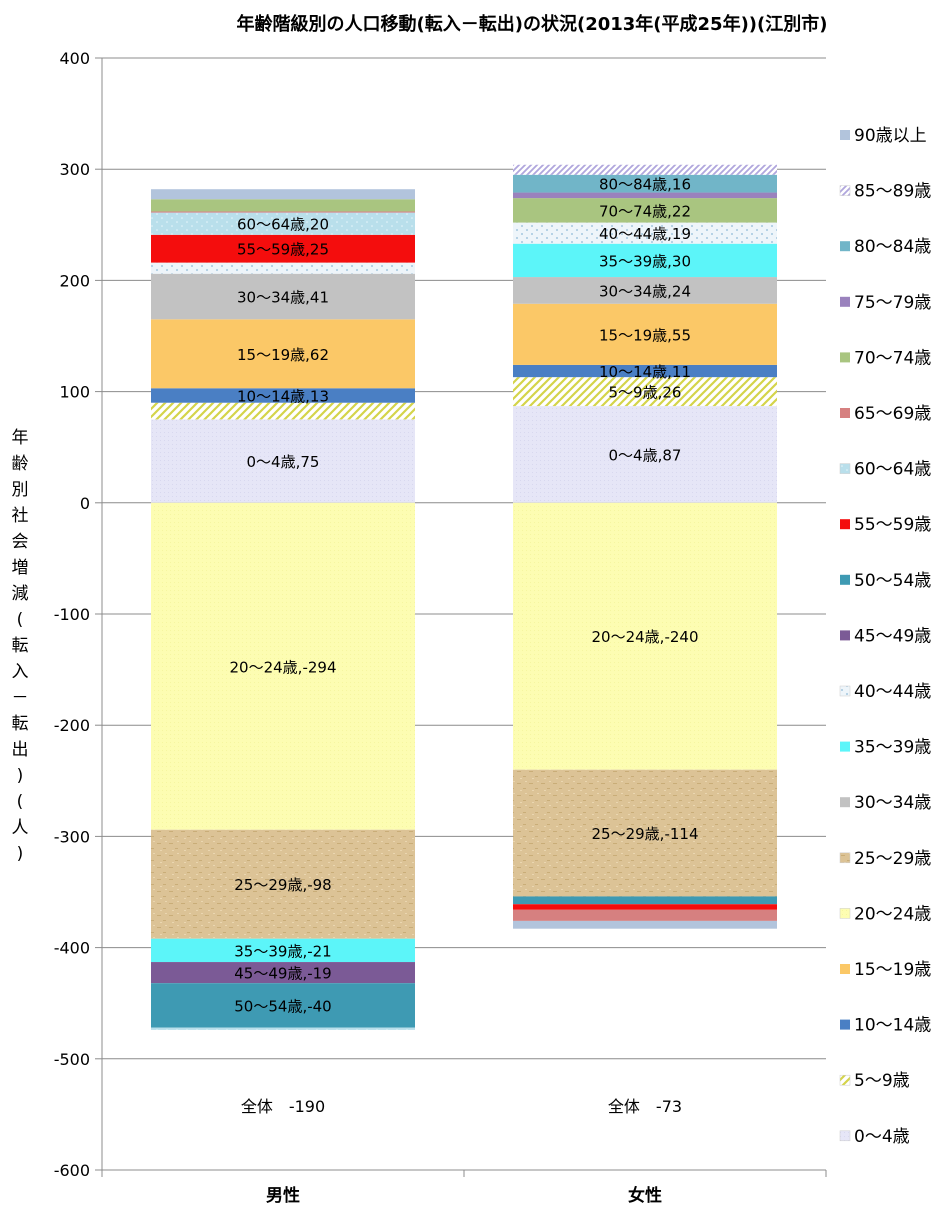 This screenshot has height=1209, width=948. Describe the element at coordinates (845, 413) in the screenshot. I see `legend-swatch-a65` at that location.